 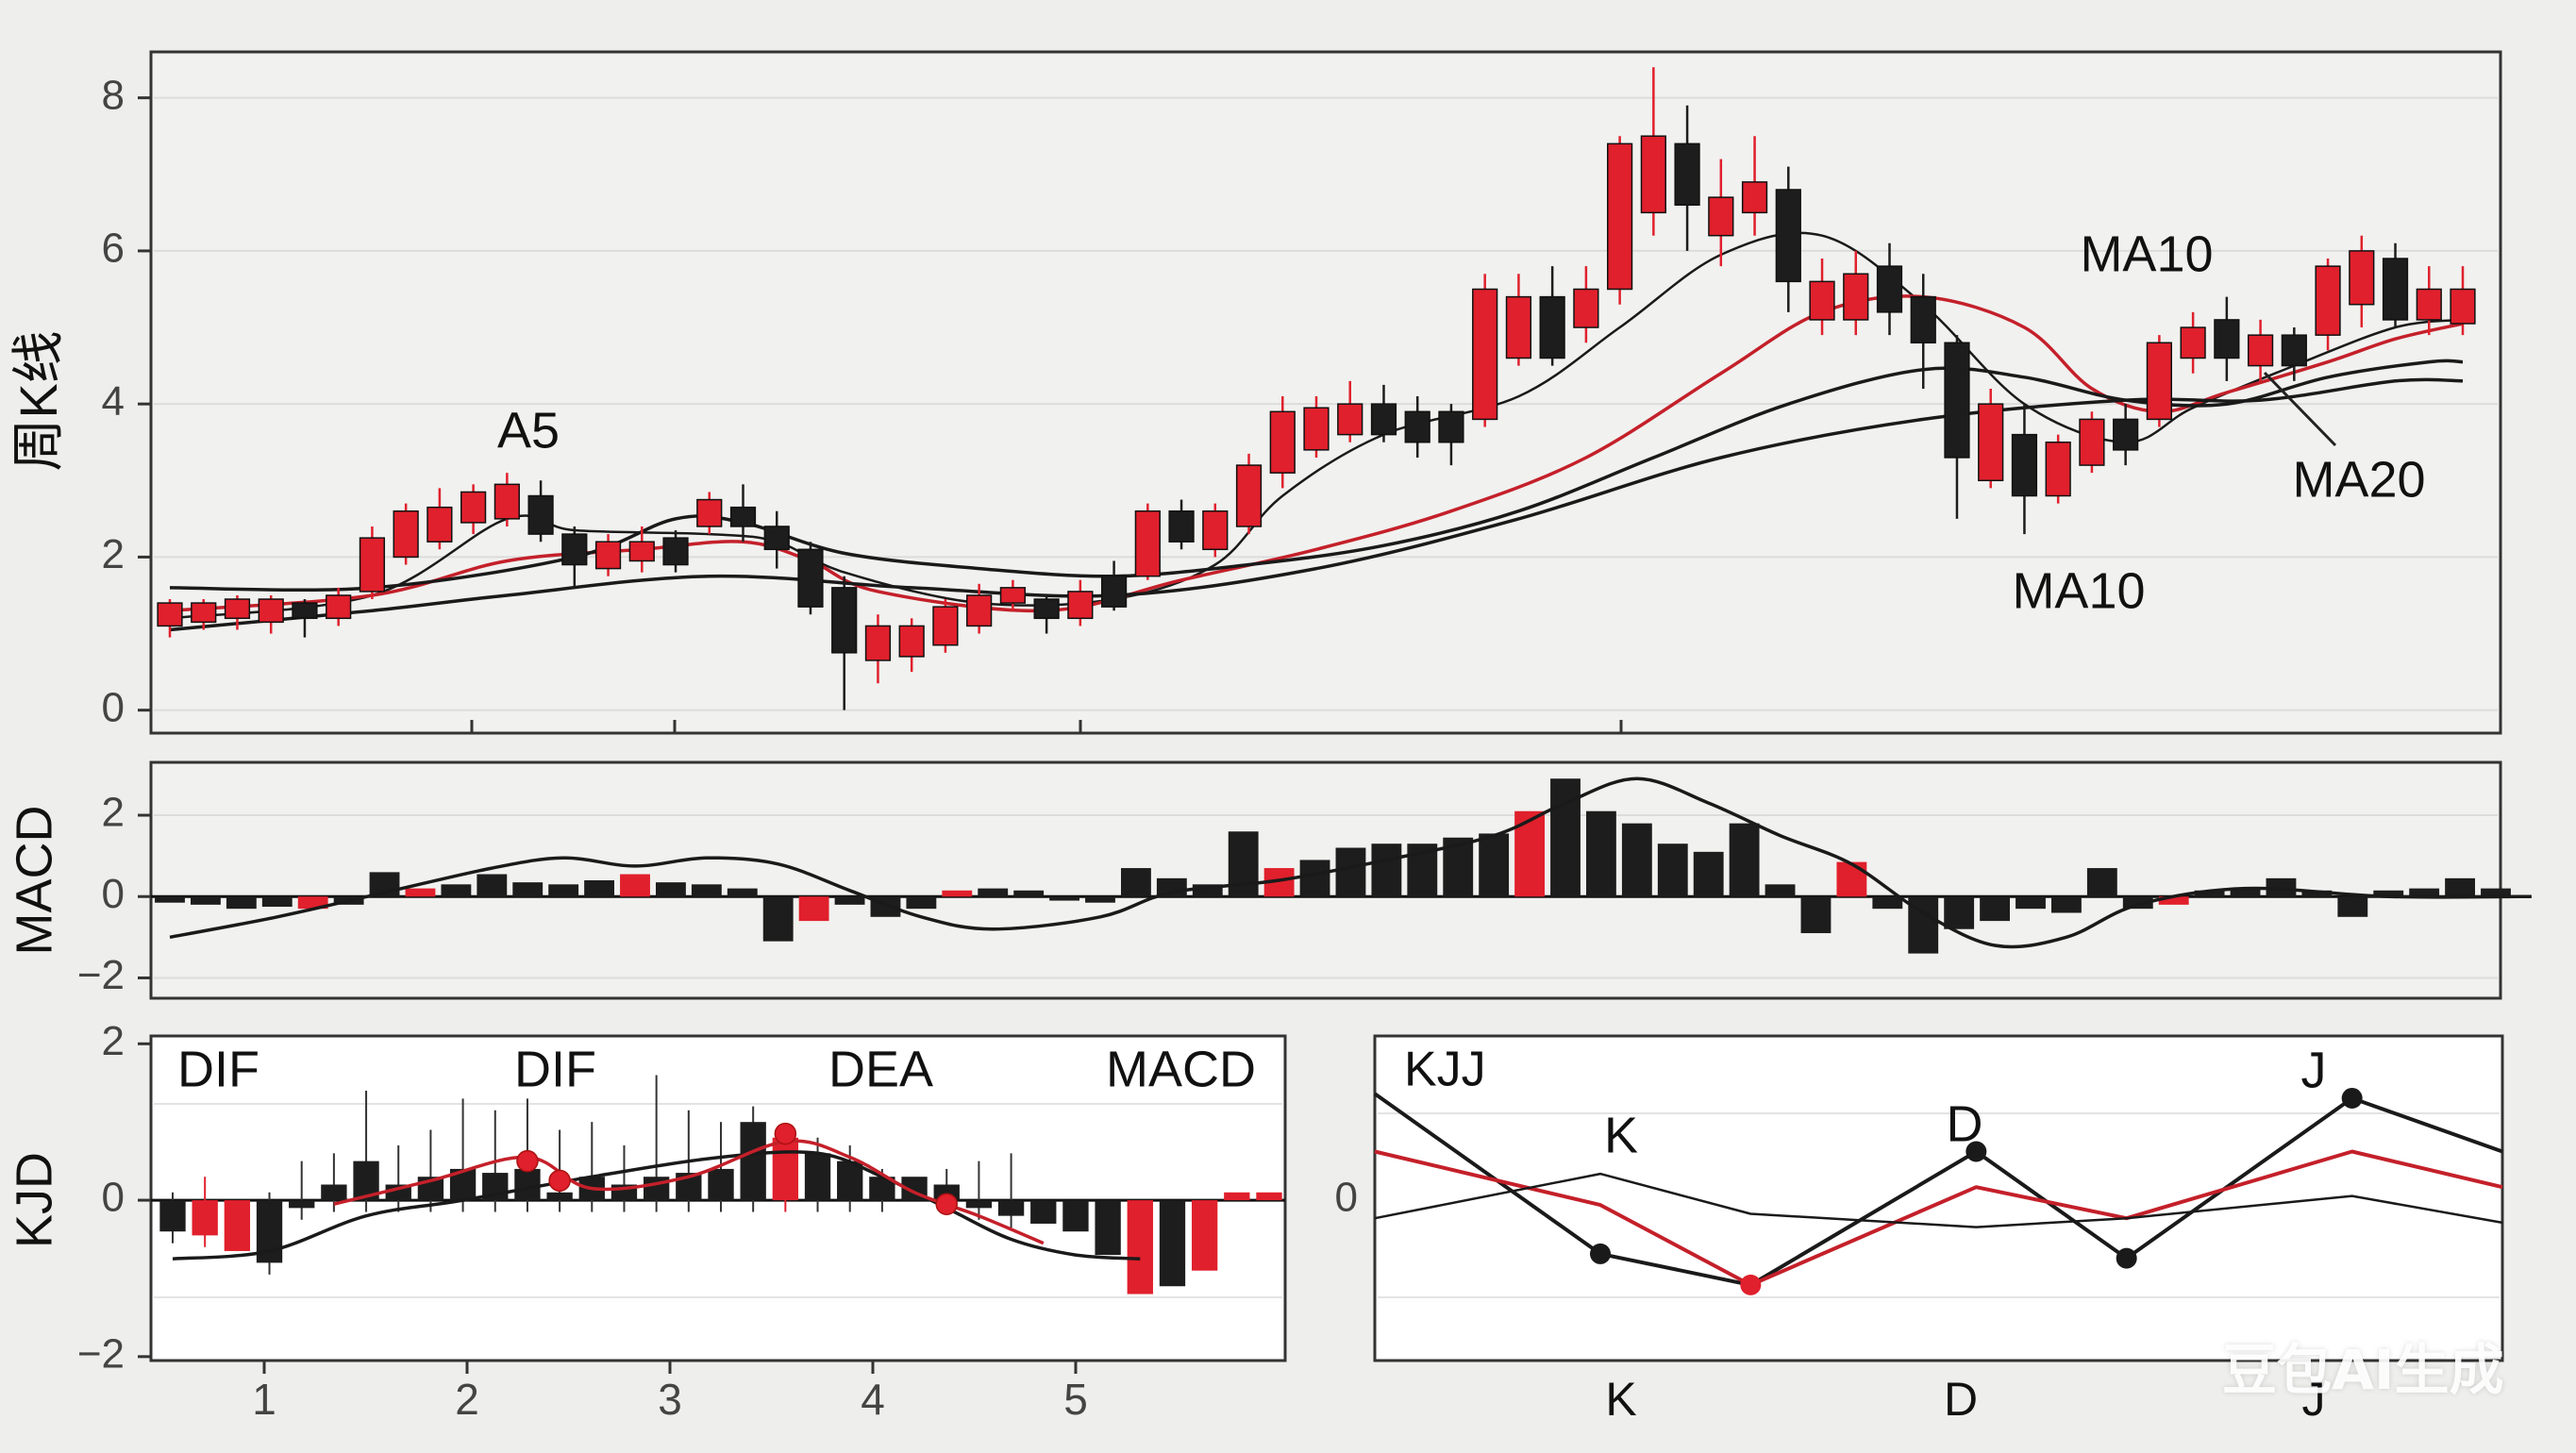 I want to click on kjd-left-x-tick-label: 2, so click(x=467, y=1400).